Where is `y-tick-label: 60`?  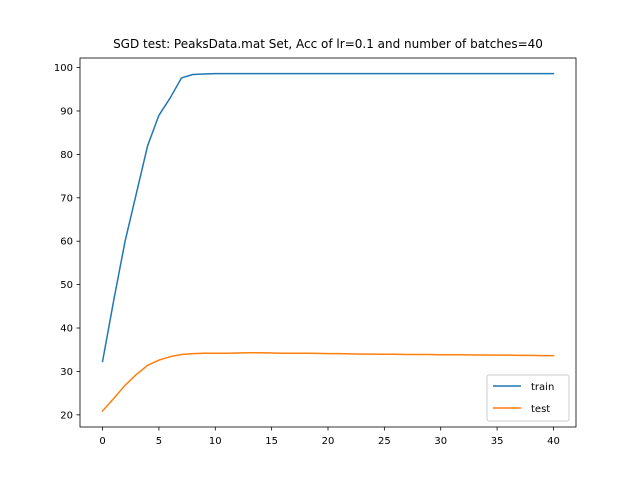
y-tick-label: 60 is located at coordinates (66, 242).